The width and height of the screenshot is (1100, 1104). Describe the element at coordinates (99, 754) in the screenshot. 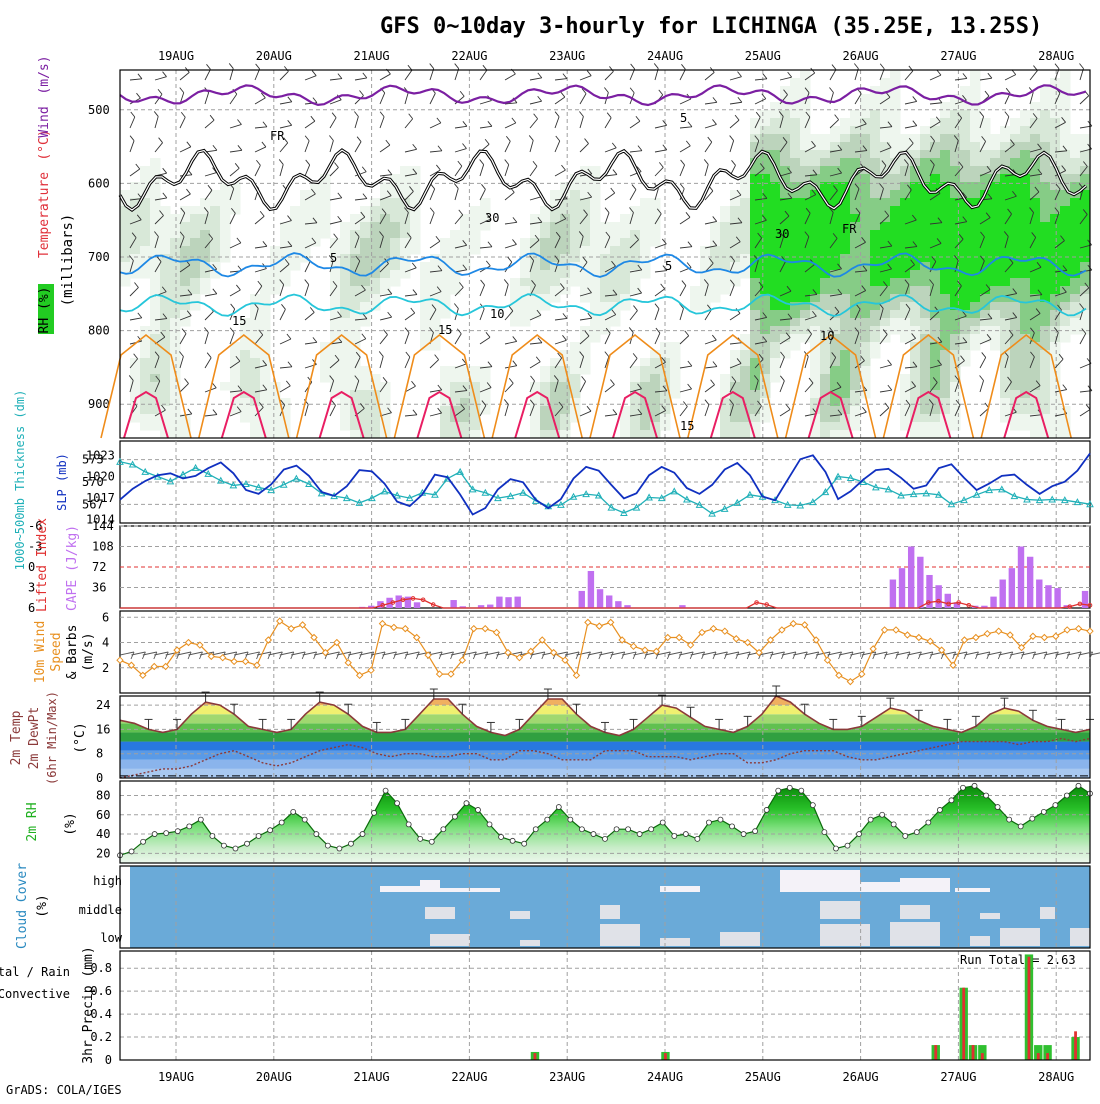

I see `temp2m-tick-label: 8` at that location.